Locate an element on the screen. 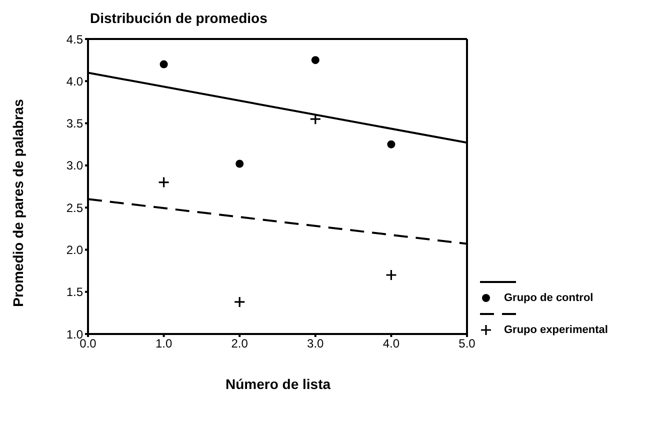  x-tick-label: 2.0 is located at coordinates (239, 343).